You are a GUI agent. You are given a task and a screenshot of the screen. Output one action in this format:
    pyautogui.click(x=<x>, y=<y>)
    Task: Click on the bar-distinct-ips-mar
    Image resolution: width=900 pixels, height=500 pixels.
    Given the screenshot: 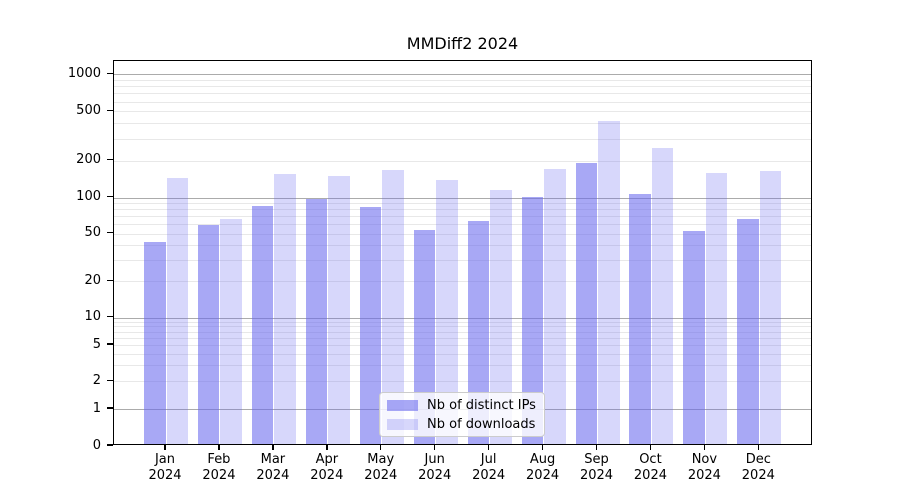 What is the action you would take?
    pyautogui.click(x=262, y=324)
    